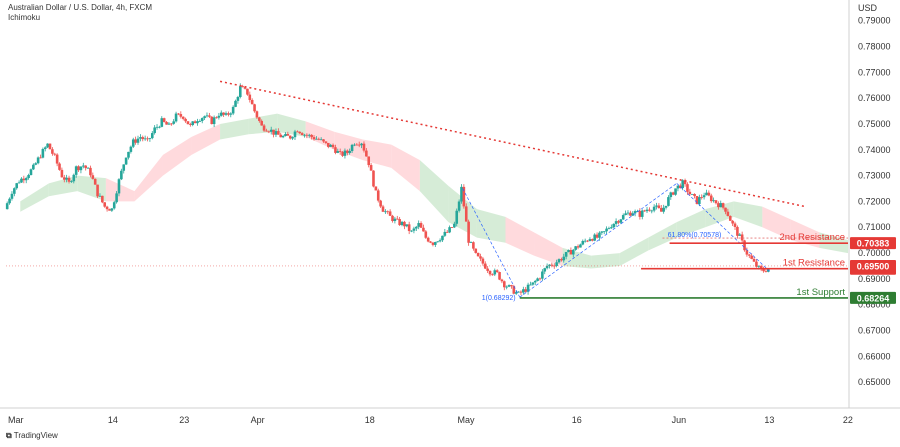 Image resolution: width=900 pixels, height=447 pixels. What do you see at coordinates (874, 72) in the screenshot?
I see `price-tick-label: 0.77000` at bounding box center [874, 72].